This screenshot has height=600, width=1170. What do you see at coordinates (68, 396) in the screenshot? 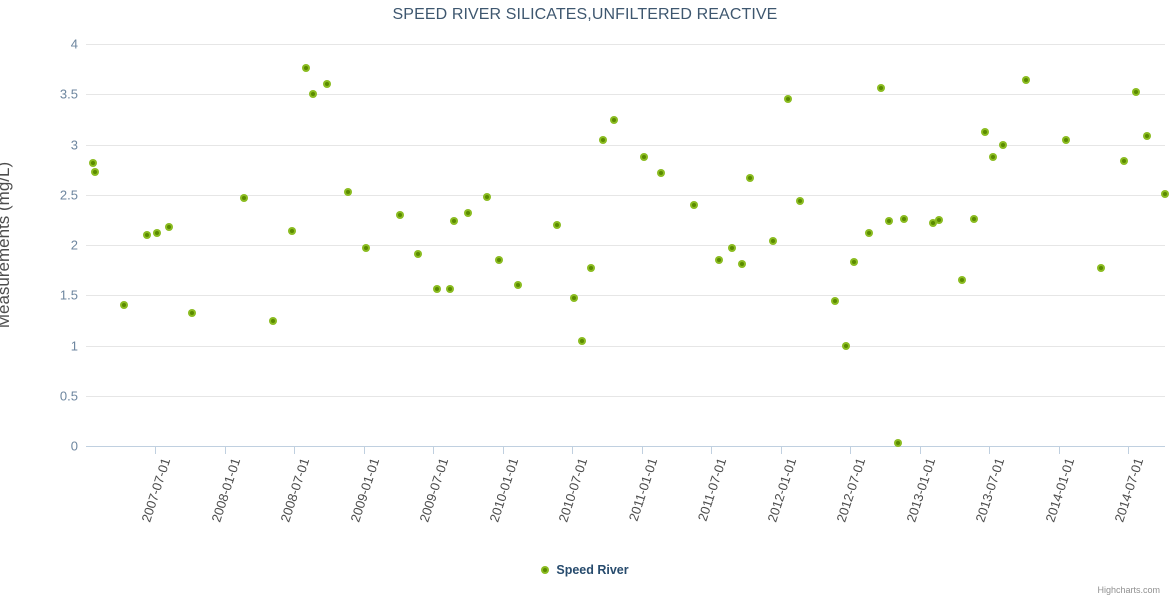
I see `y-axis-tick-label: 0.5` at bounding box center [68, 396].